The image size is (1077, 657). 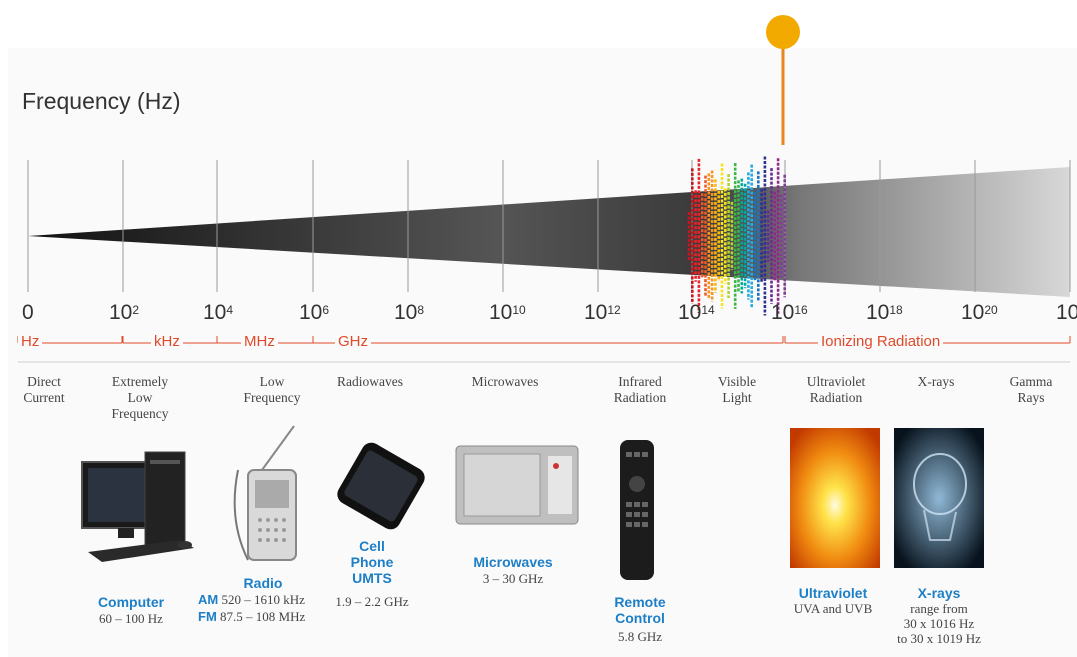 I want to click on radio-am-label: AM, so click(x=208, y=599).